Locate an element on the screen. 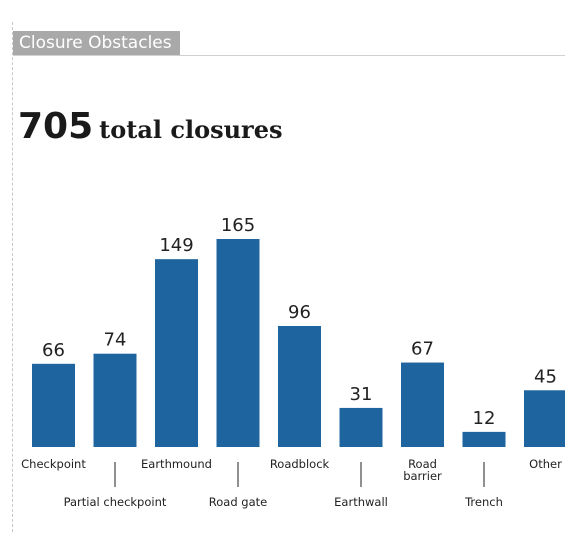  value-label-earthmound: 149 is located at coordinates (176, 245).